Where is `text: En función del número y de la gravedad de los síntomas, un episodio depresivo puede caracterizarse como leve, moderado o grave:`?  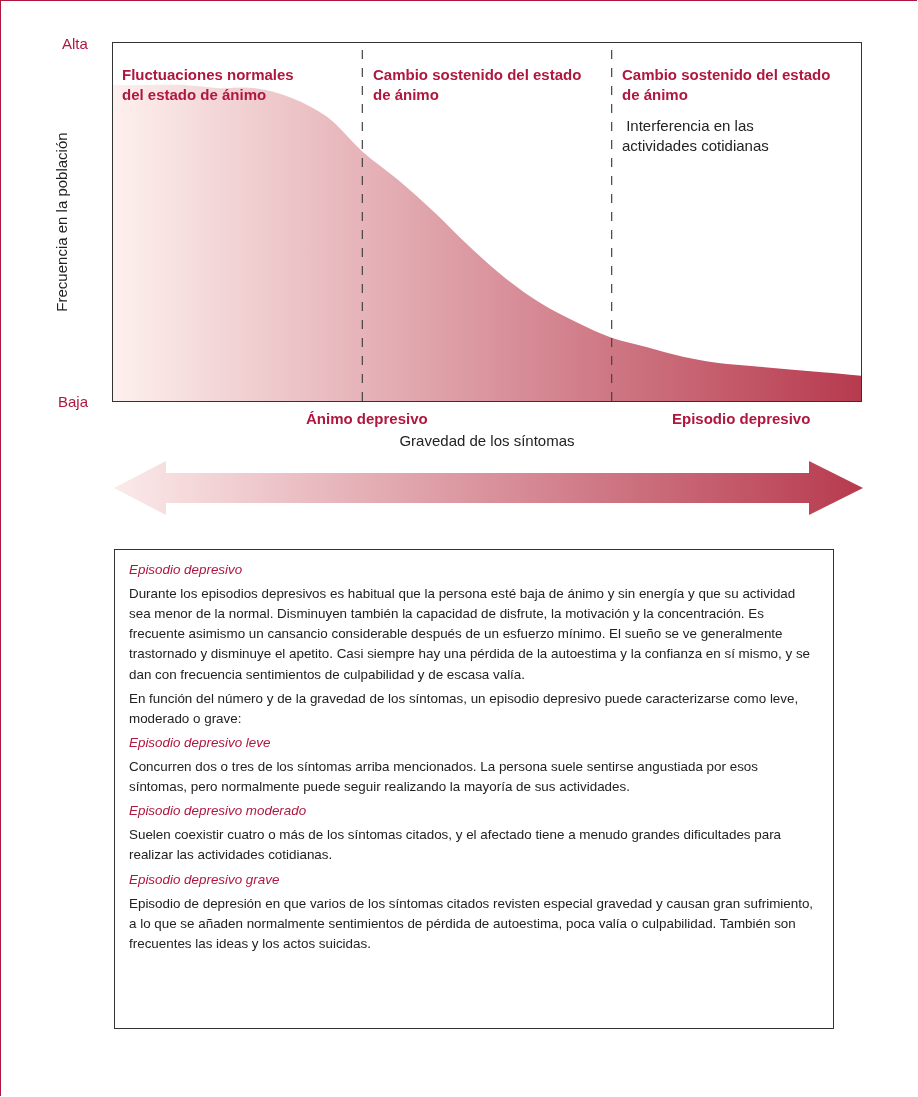
text: En función del número y de la gravedad de los síntomas, un episodio depresivo puede caracterizarse como leve, moderado o grave: is located at coordinates (464, 708).